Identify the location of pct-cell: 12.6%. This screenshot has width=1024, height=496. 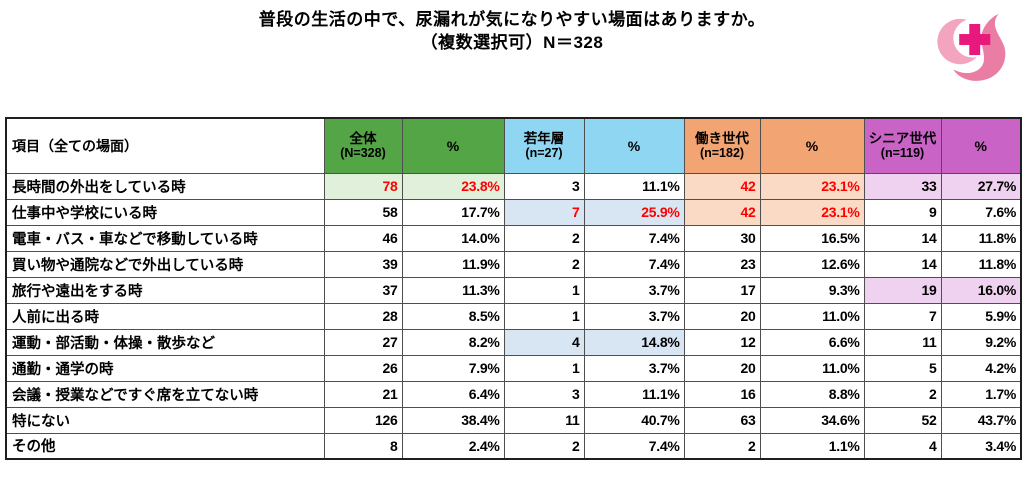
(812, 264).